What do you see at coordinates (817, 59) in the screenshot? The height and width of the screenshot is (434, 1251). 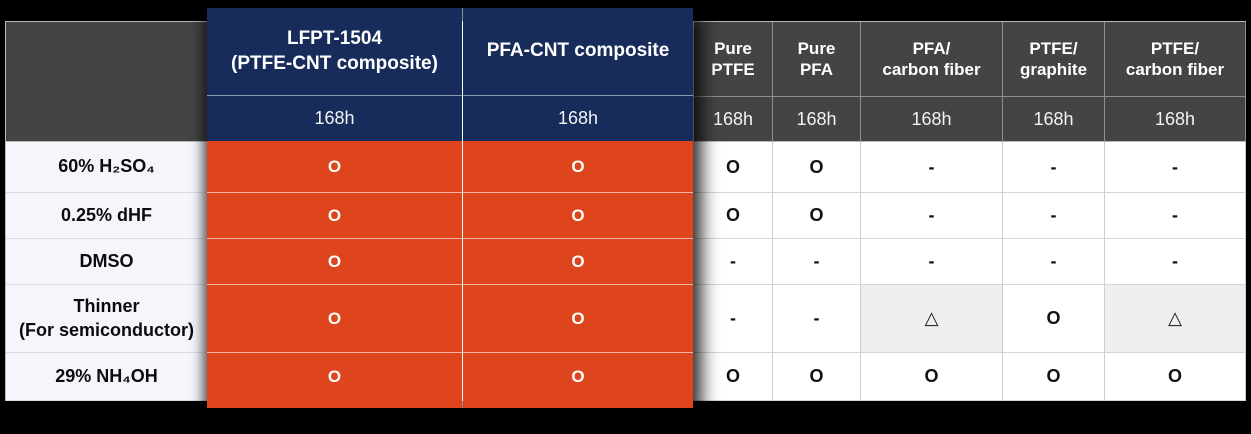 I see `column-header-pure-pfa: Pure PFA` at bounding box center [817, 59].